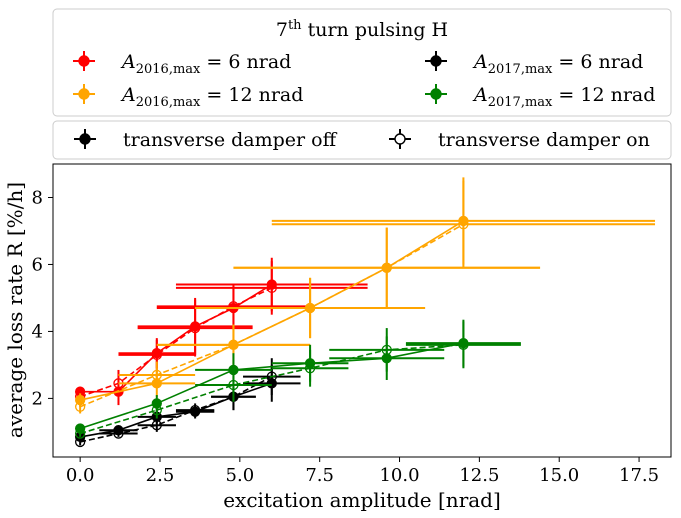 This screenshot has width=681, height=518. I want to click on legend-bottom-frame, so click(362, 140).